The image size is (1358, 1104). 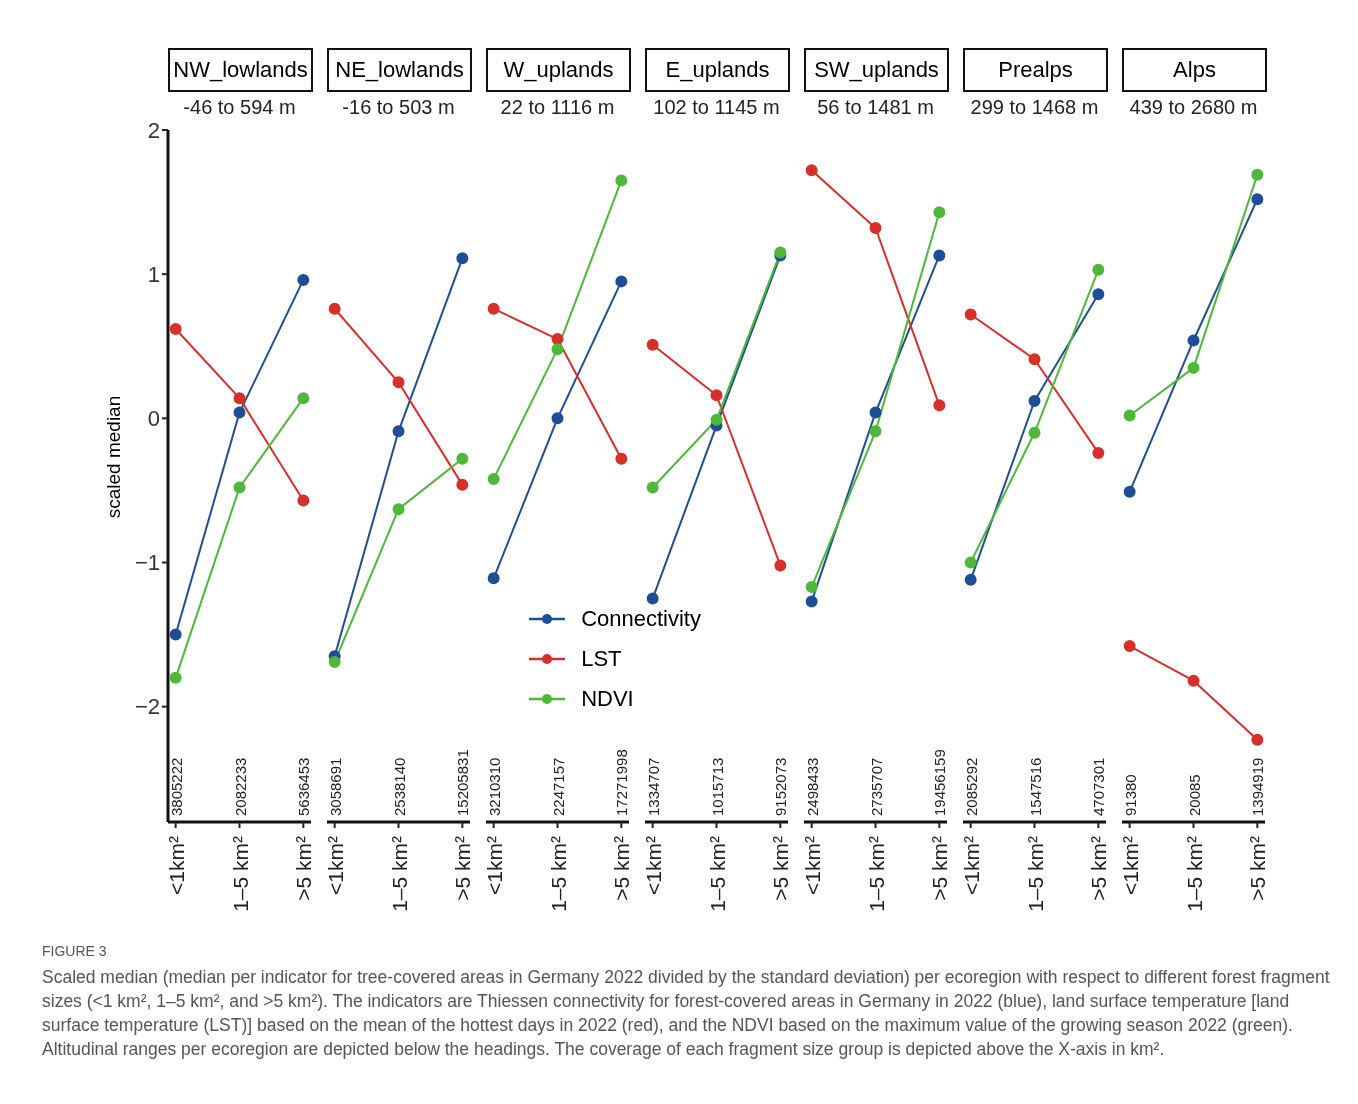 I want to click on chart-title: W_uplands, so click(x=558, y=70).